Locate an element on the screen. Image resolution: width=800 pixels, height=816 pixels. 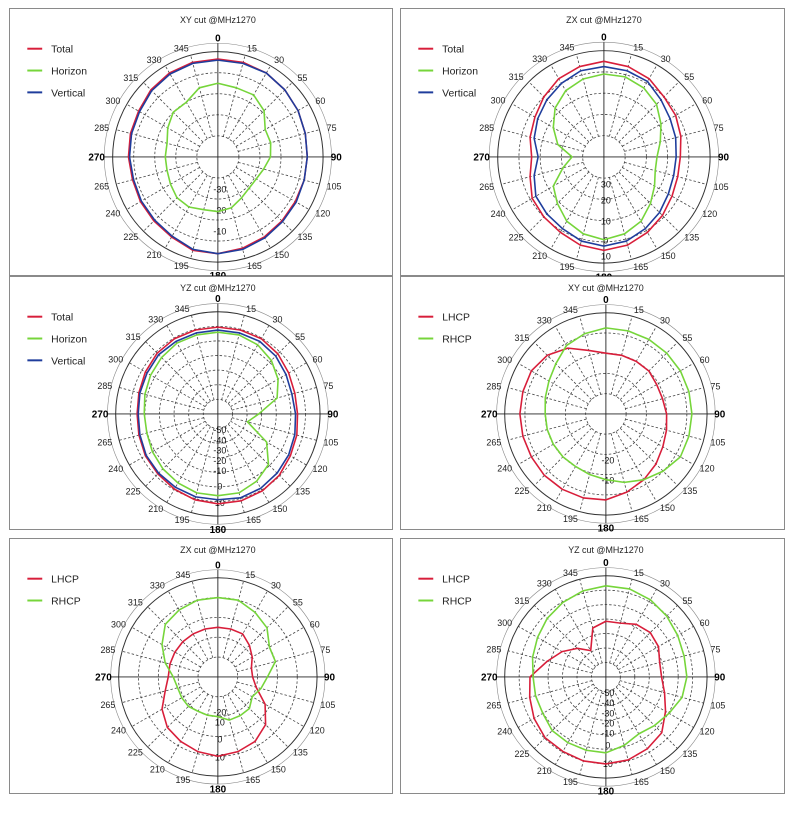
angle-label: 135 is located at coordinates (302, 492).